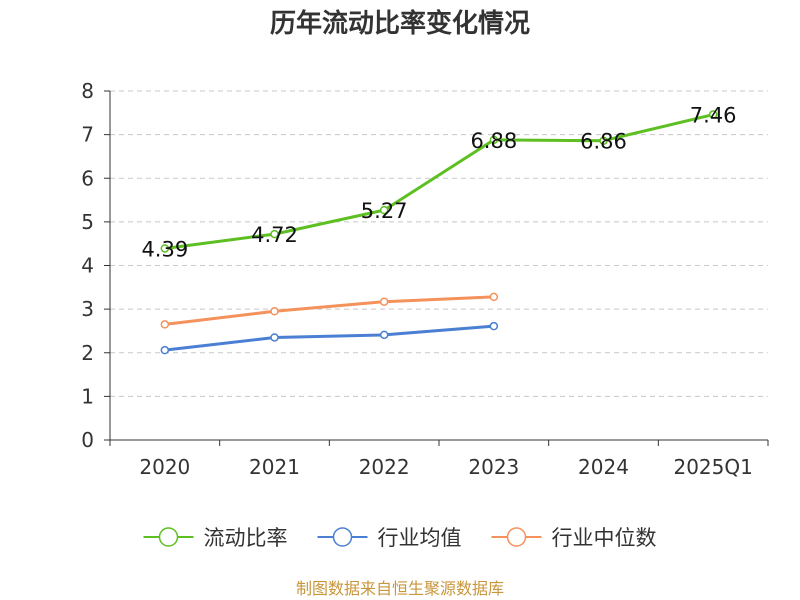 This screenshot has width=800, height=600. Describe the element at coordinates (87, 178) in the screenshot. I see `y-tick-label: 6` at that location.